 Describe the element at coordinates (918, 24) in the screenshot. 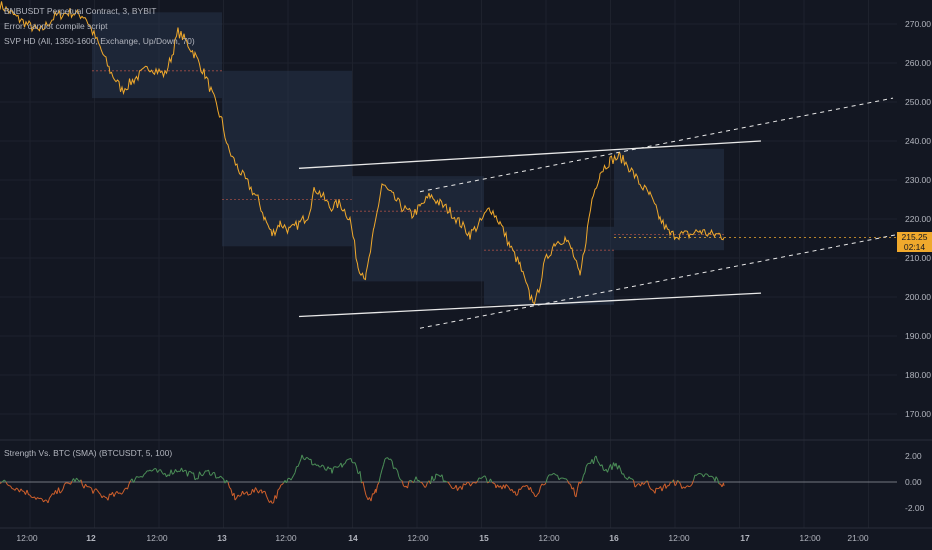

I see `price-axis-label: 270.00` at that location.